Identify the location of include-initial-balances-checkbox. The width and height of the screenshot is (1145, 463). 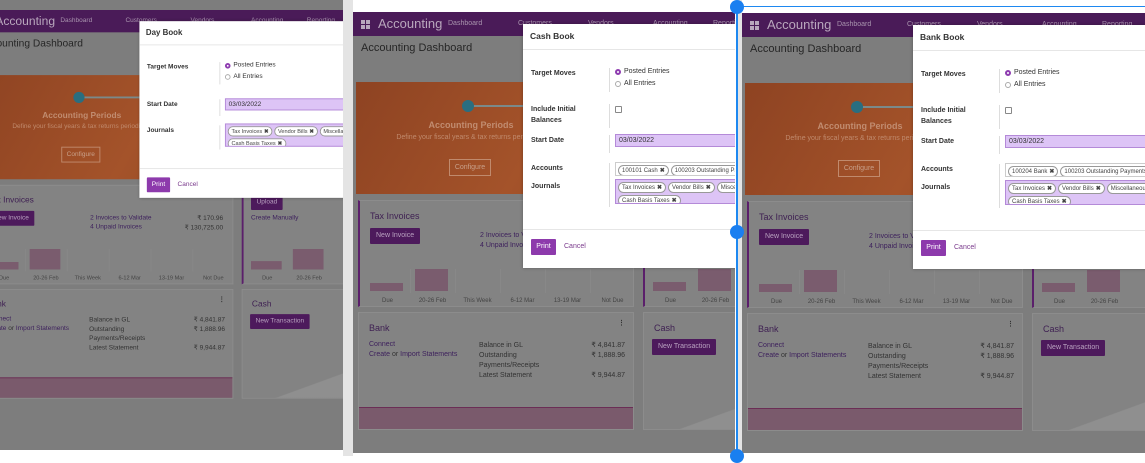
(618, 109).